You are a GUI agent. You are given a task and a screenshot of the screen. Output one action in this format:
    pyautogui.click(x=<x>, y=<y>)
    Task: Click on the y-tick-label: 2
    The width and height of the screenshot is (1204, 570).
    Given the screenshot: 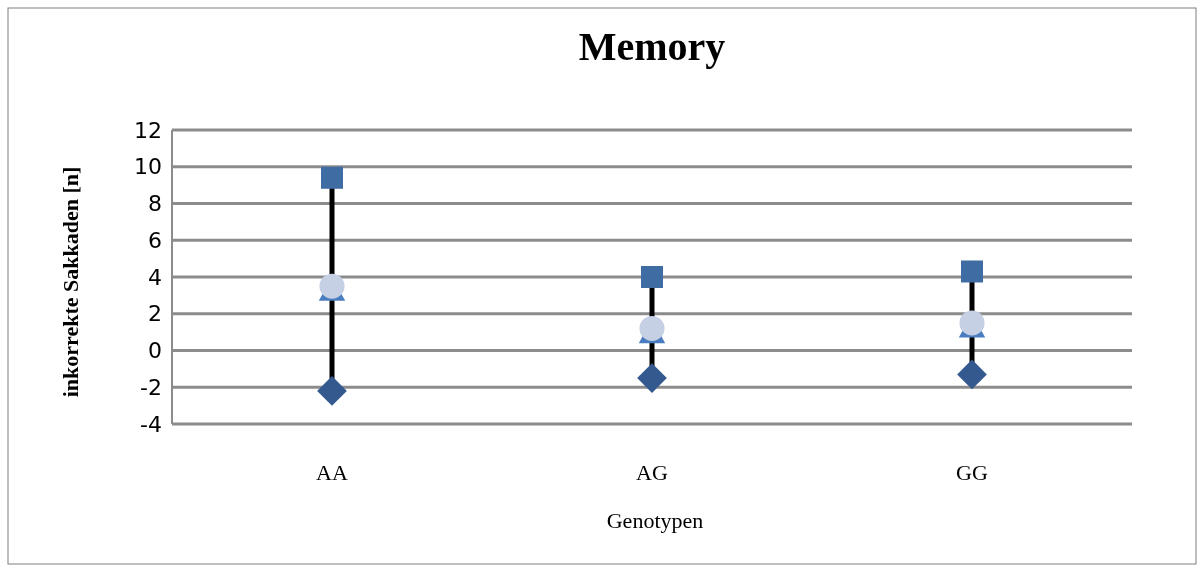 What is the action you would take?
    pyautogui.click(x=155, y=314)
    